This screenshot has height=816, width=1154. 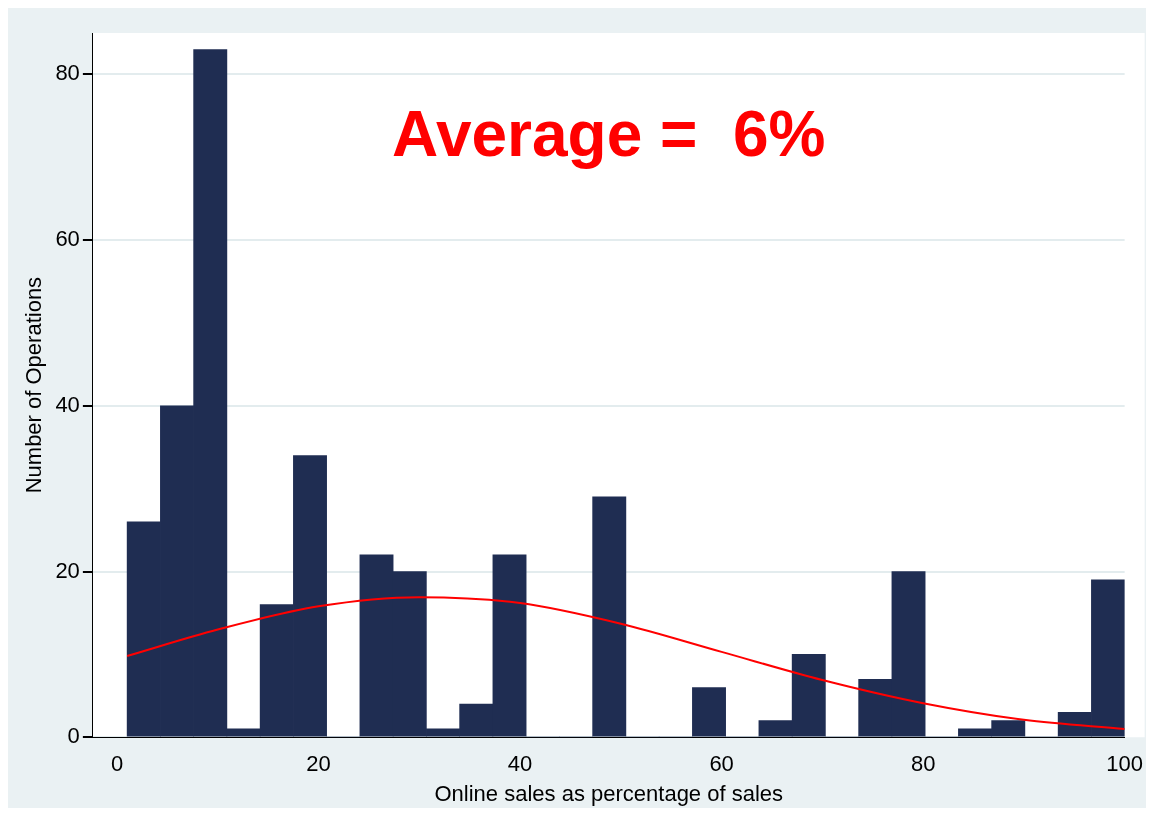 I want to click on y-tick-label: 60, so click(x=67, y=239).